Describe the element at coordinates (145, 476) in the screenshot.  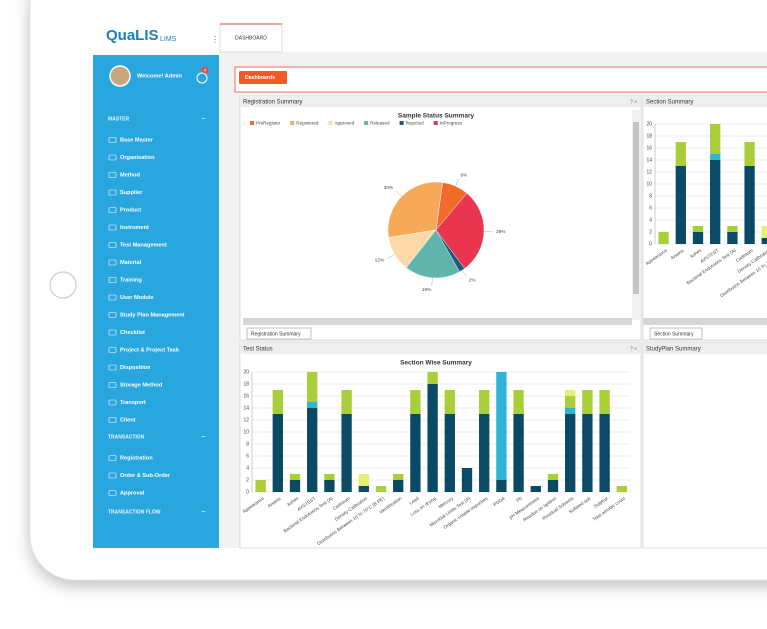
I see `menu-item: Order & Sub-Order` at that location.